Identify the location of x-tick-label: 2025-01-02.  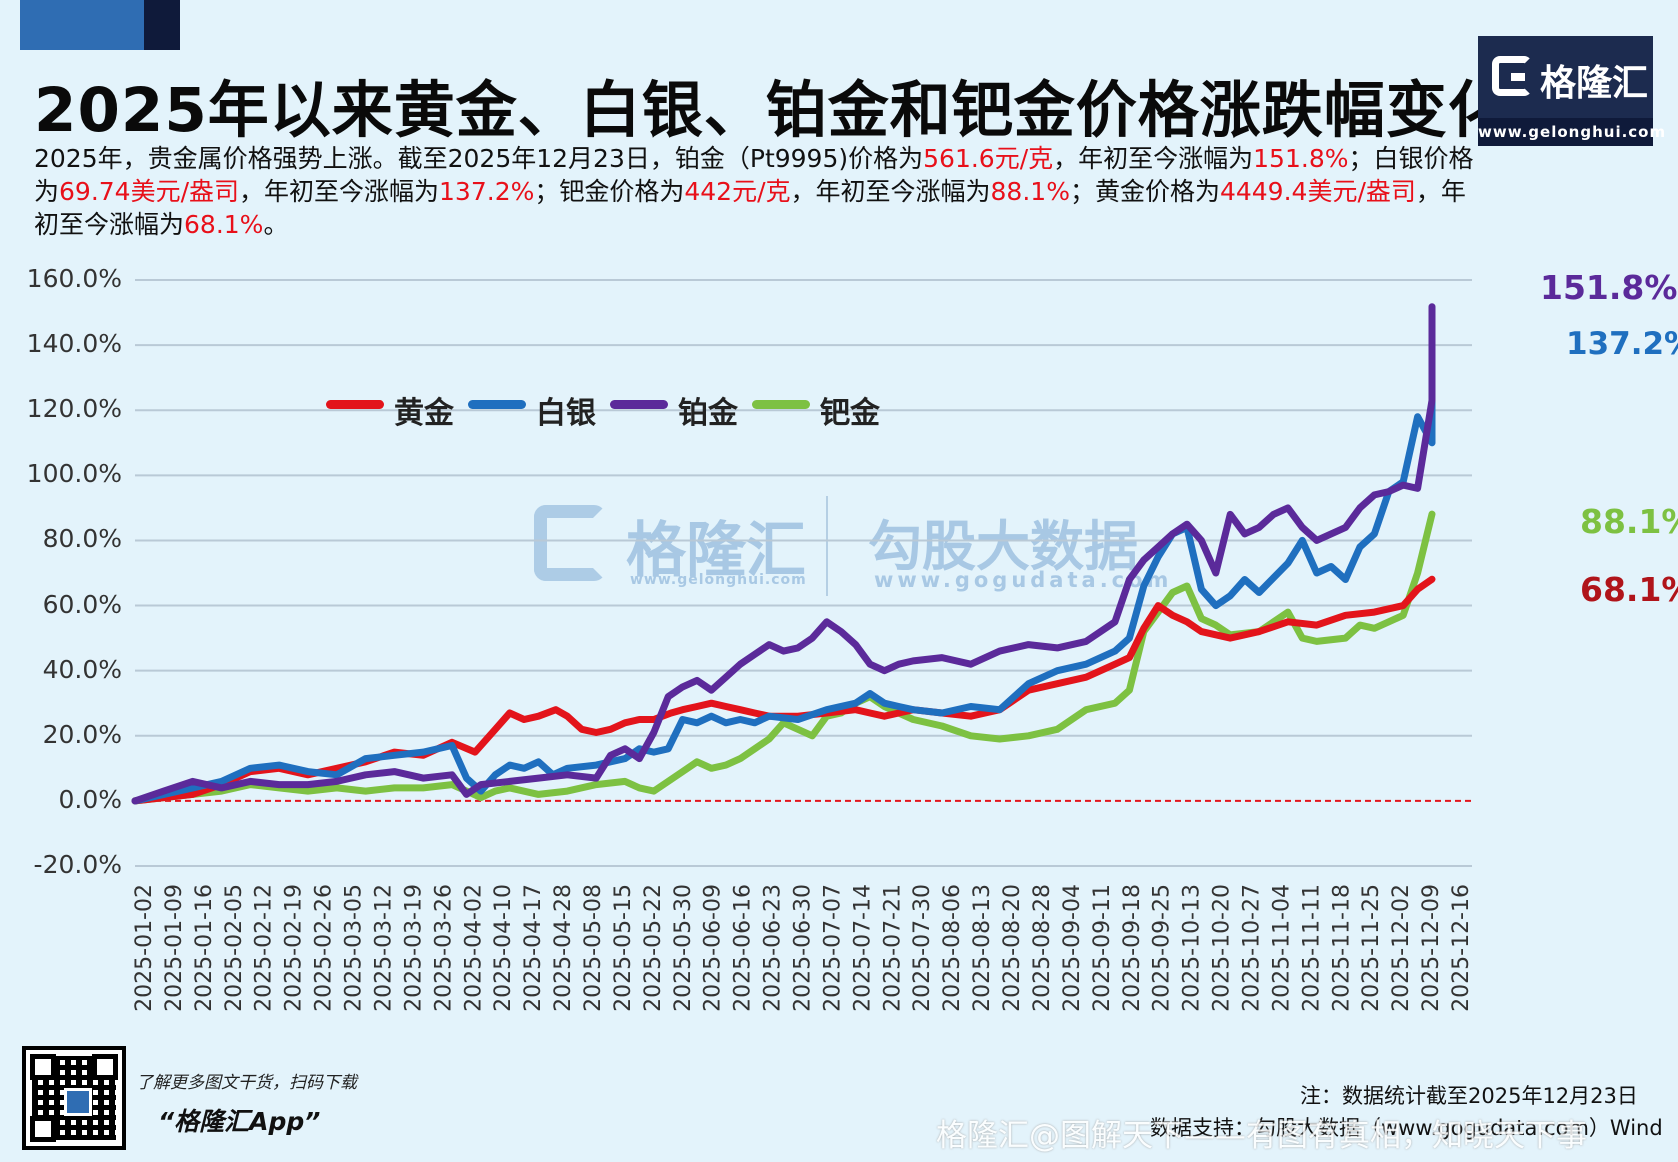
(144, 948).